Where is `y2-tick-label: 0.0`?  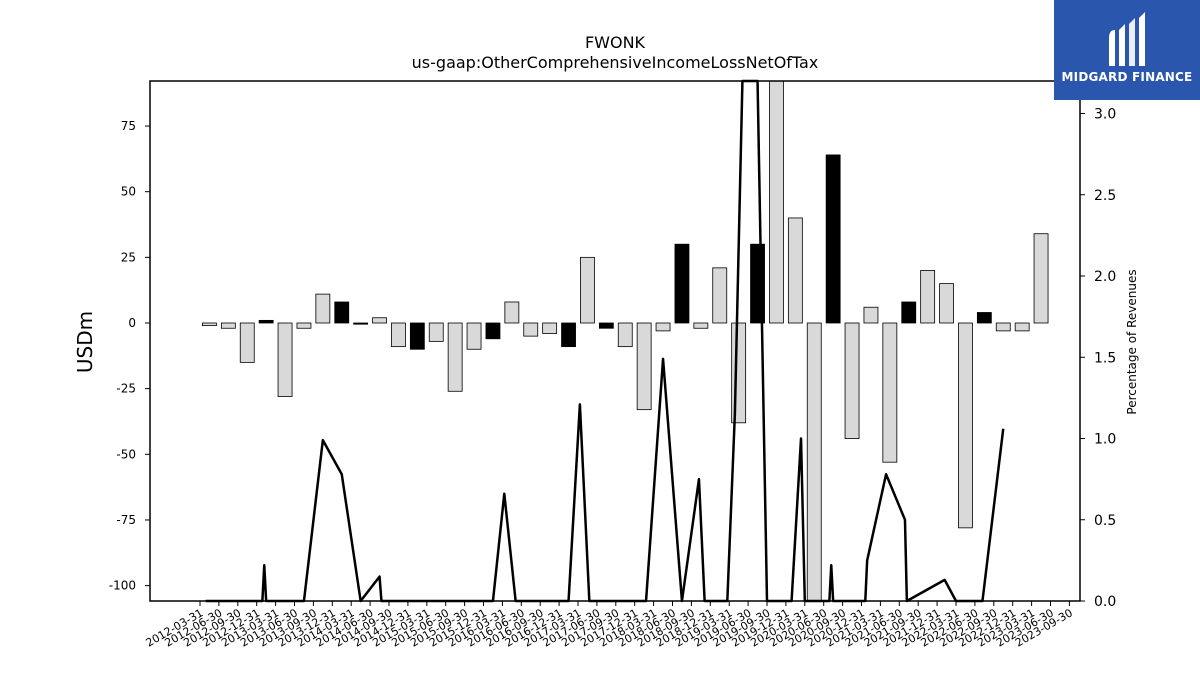
y2-tick-label: 0.0 is located at coordinates (1105, 602).